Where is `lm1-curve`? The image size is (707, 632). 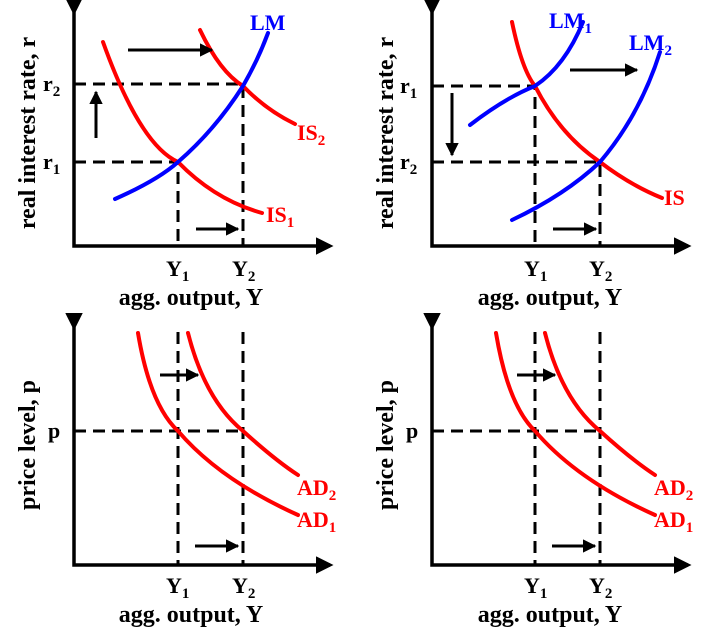
lm1-curve is located at coordinates (526, 73).